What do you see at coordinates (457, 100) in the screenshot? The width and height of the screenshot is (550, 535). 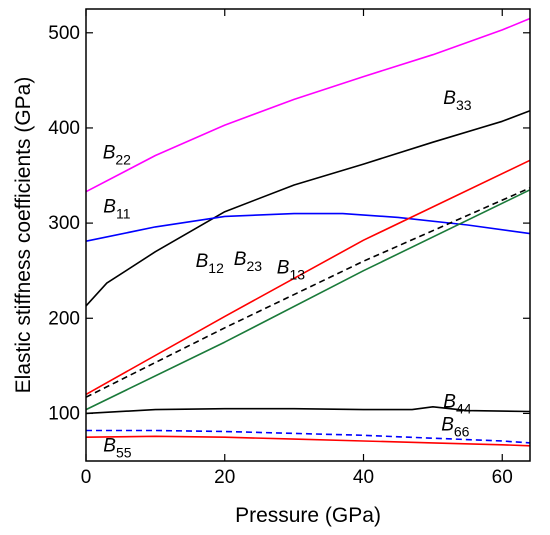 I see `series-label-b33: B33` at bounding box center [457, 100].